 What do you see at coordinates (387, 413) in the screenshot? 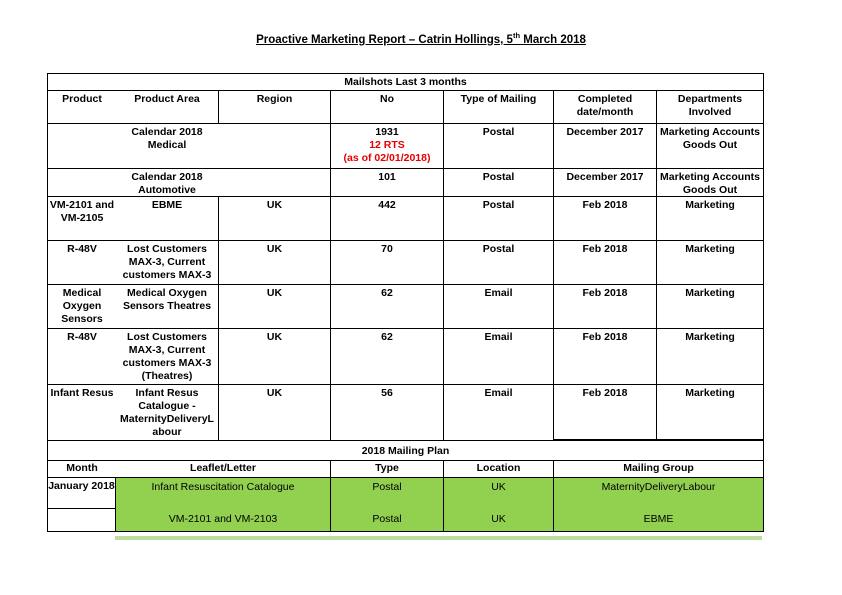
I see `row7-no: 56` at bounding box center [387, 413].